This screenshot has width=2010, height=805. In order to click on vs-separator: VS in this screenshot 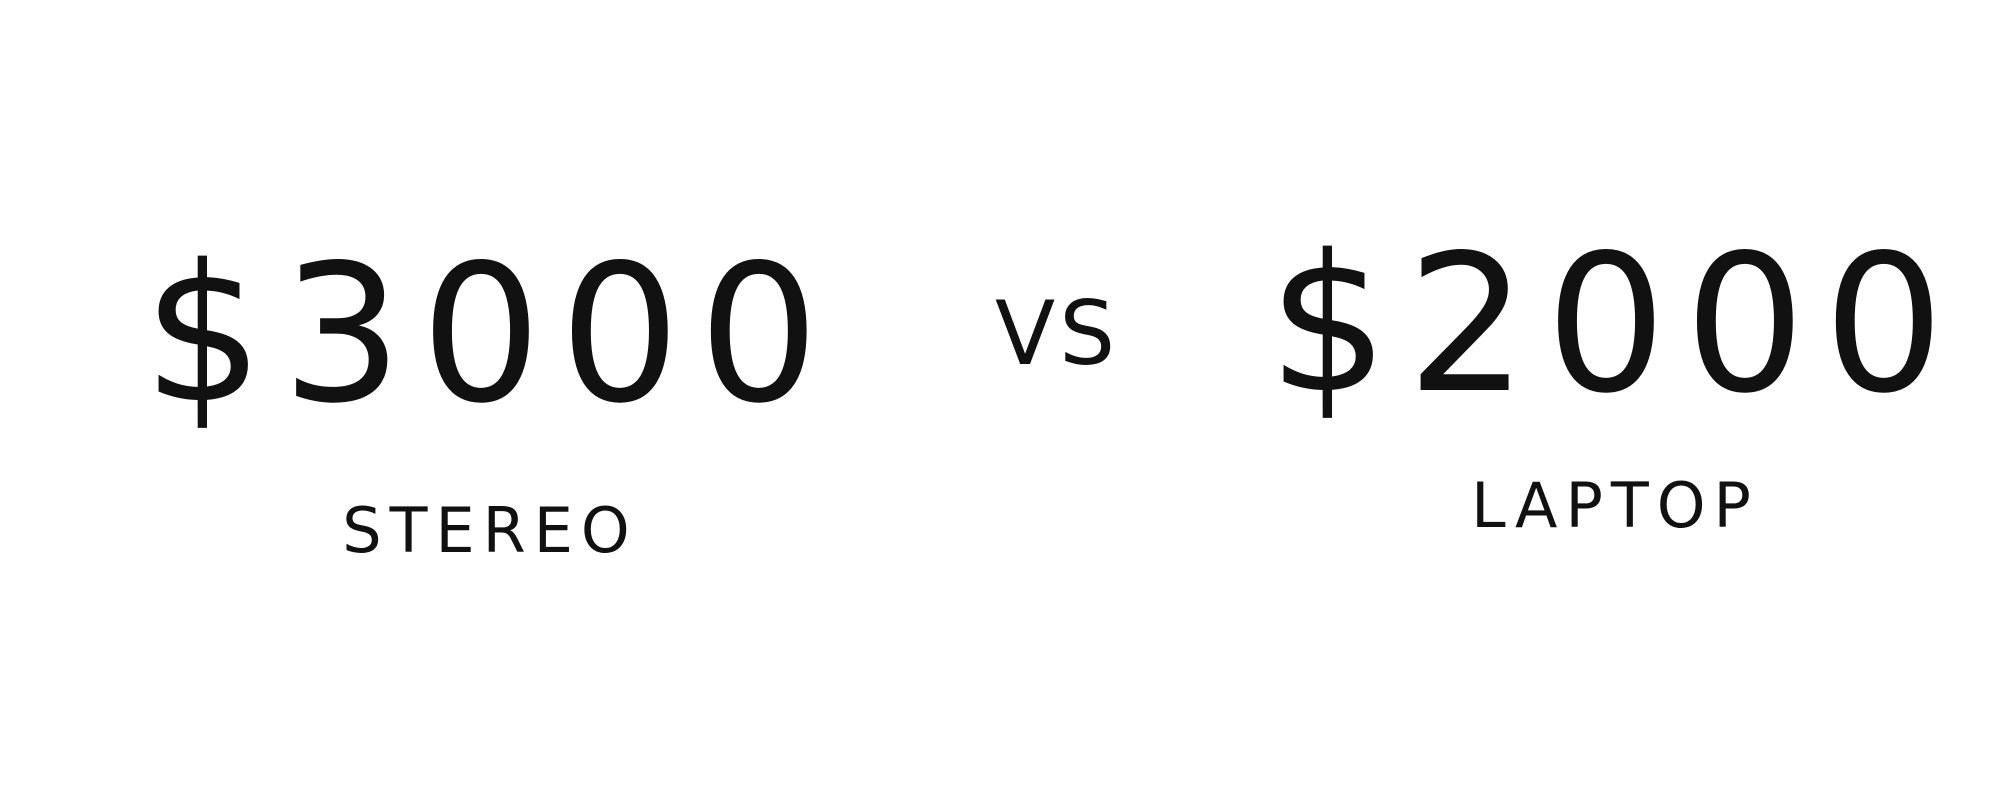, I will do `click(1057, 333)`.